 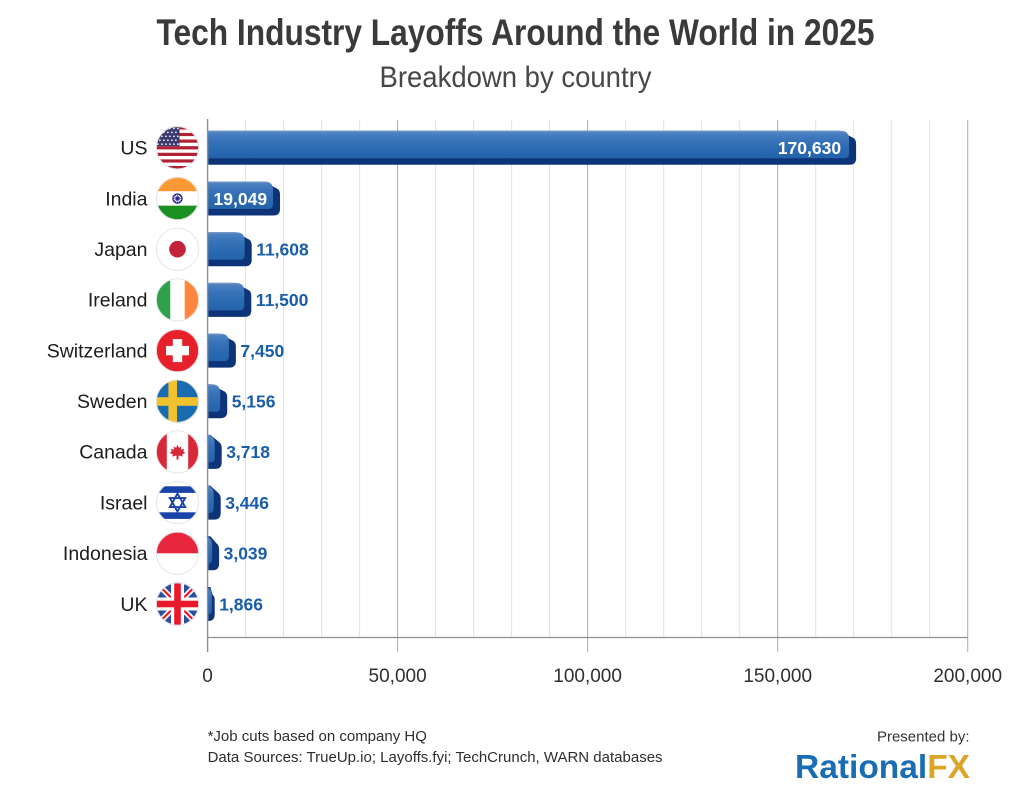 What do you see at coordinates (883, 767) in the screenshot?
I see `svg-text: RationalFX` at bounding box center [883, 767].